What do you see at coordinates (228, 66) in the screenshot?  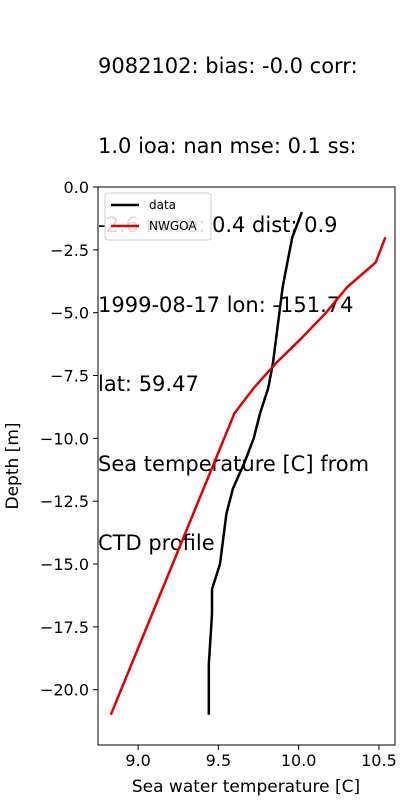 I see `title-line: 9082102: bias: -0.0 corr:` at bounding box center [228, 66].